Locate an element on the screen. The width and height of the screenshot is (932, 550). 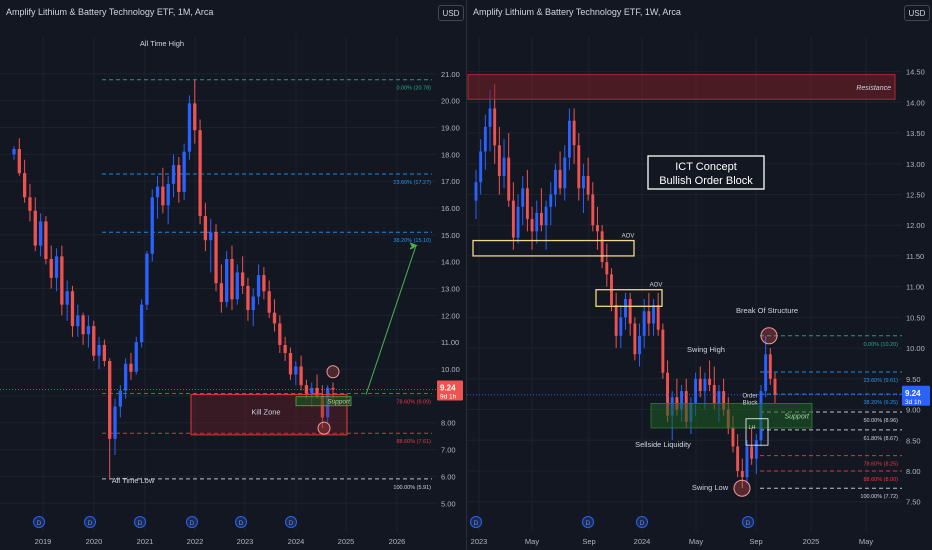
right-currency-button: USD is located at coordinates (917, 13).